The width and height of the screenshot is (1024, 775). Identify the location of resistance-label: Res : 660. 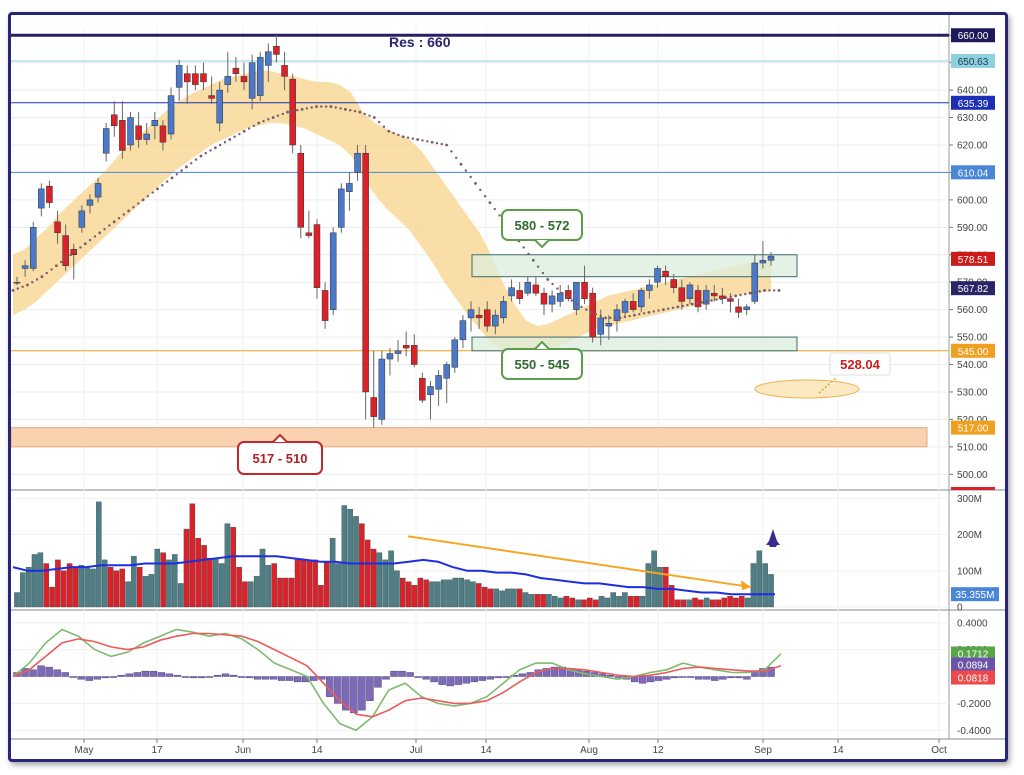
(420, 42).